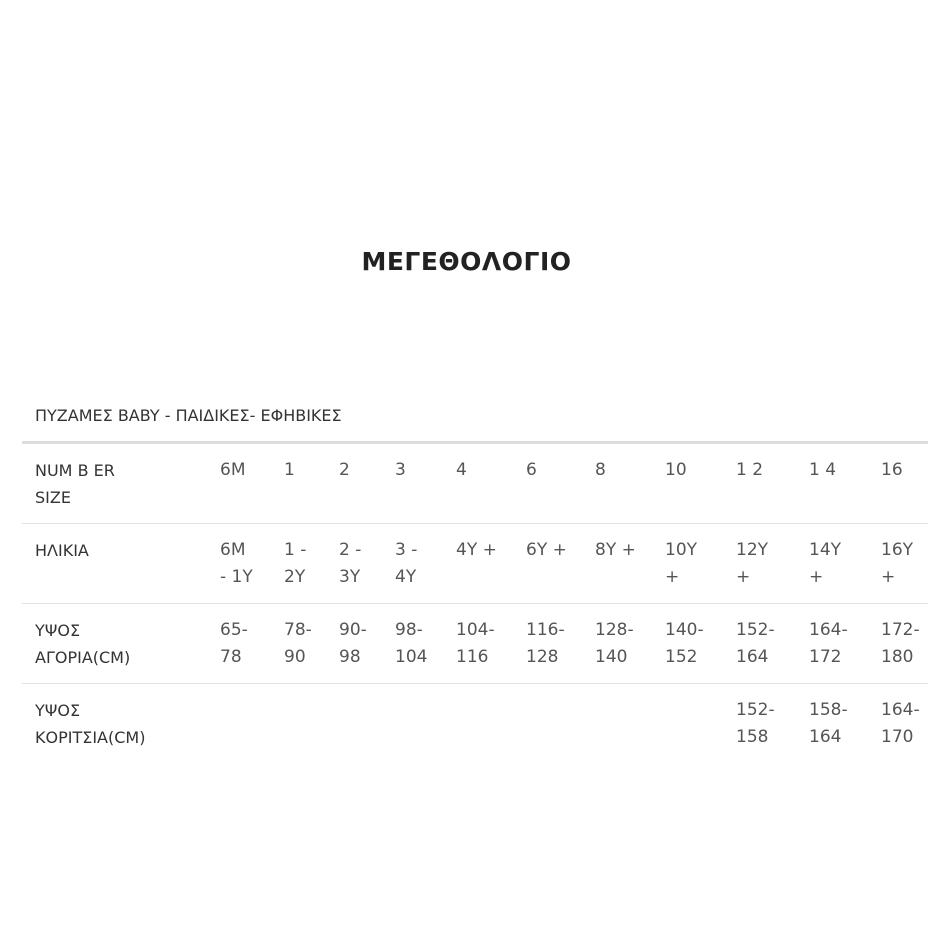 The width and height of the screenshot is (943, 943). I want to click on cell-line: - 1Y, so click(236, 577).